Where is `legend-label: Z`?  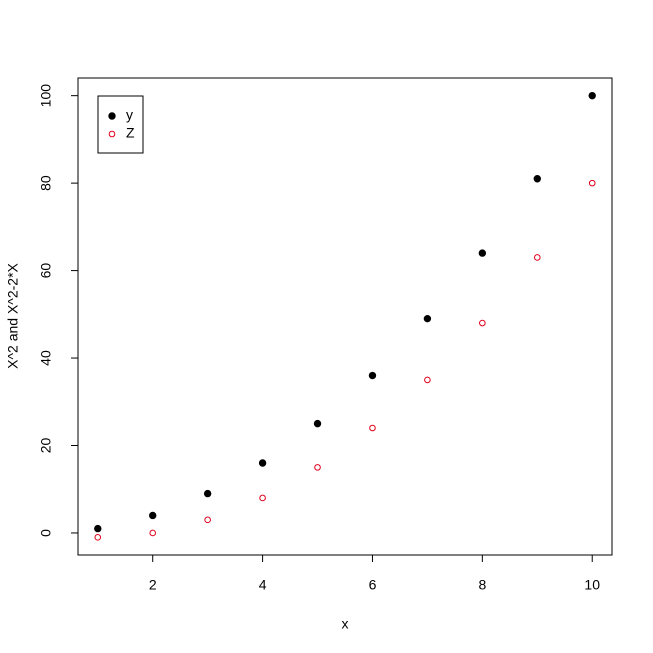 legend-label: Z is located at coordinates (130, 133).